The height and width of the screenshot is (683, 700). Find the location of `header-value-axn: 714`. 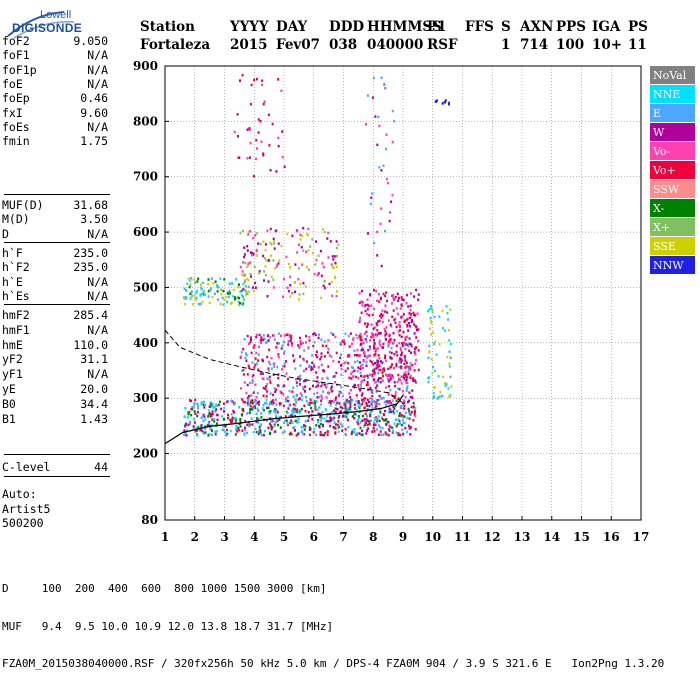

header-value-axn: 714 is located at coordinates (534, 45).